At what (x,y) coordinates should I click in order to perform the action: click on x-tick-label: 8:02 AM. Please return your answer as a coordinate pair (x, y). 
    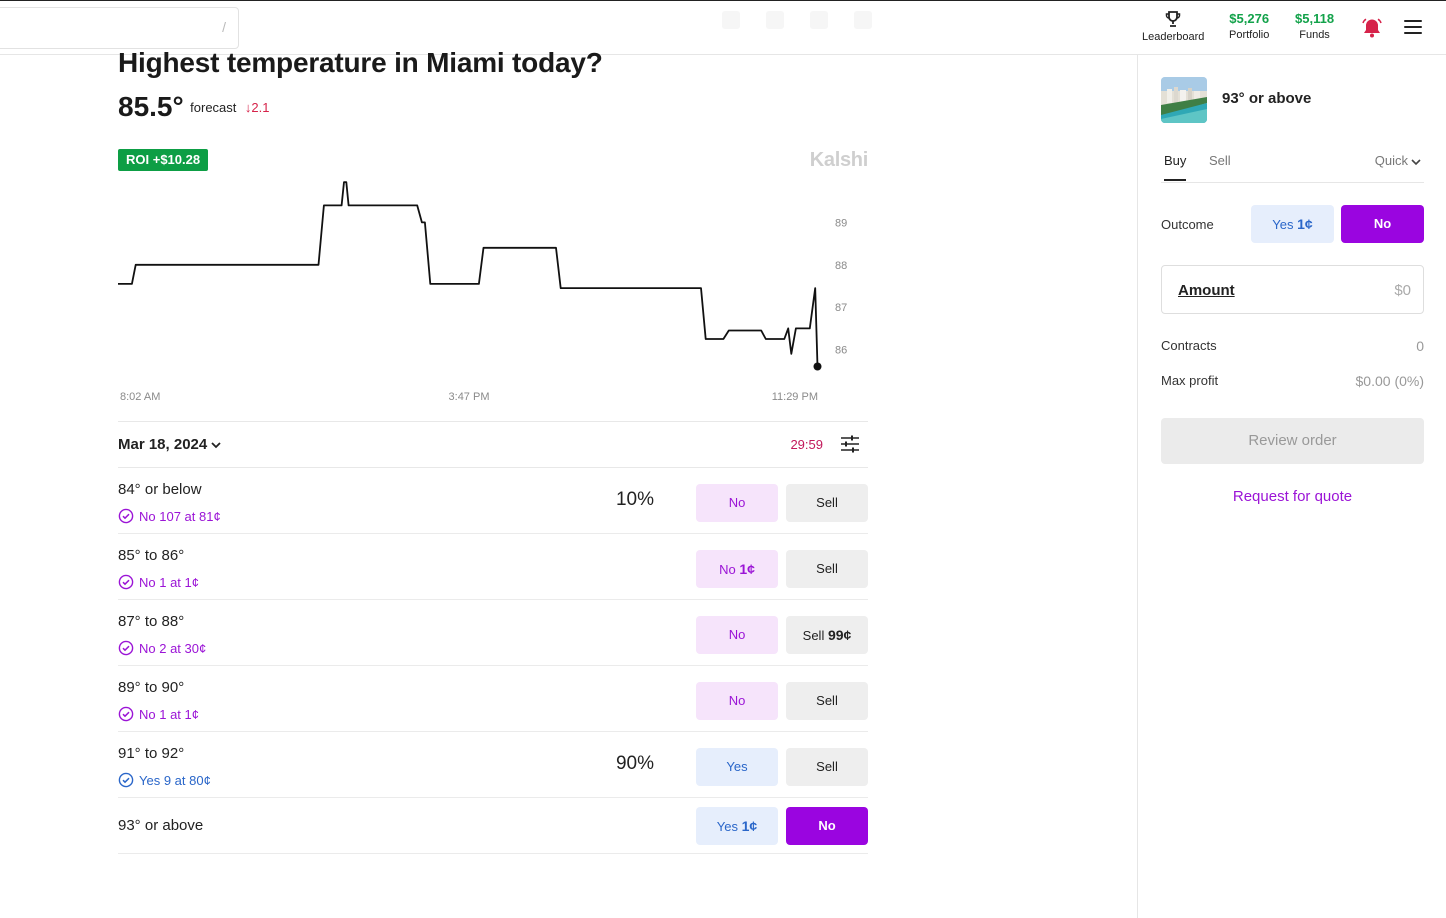
    Looking at the image, I should click on (140, 397).